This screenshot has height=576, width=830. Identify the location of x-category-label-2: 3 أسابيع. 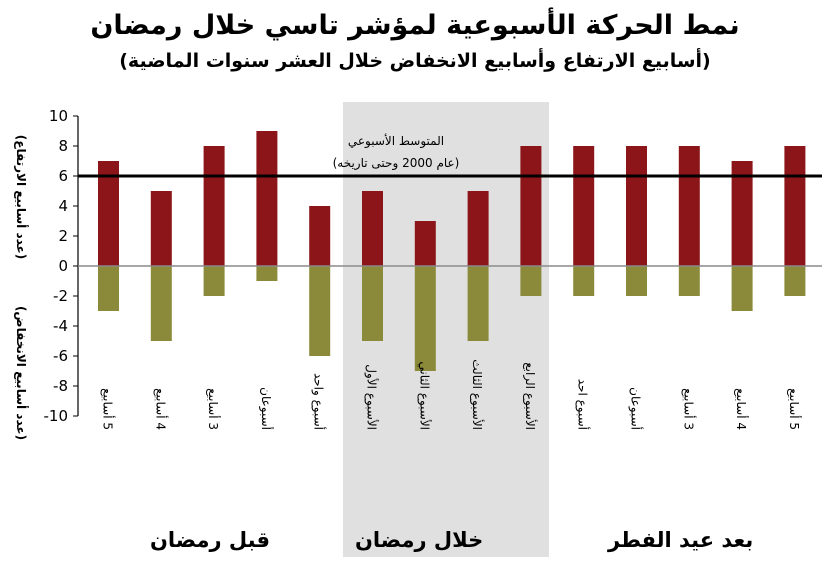
(213, 409).